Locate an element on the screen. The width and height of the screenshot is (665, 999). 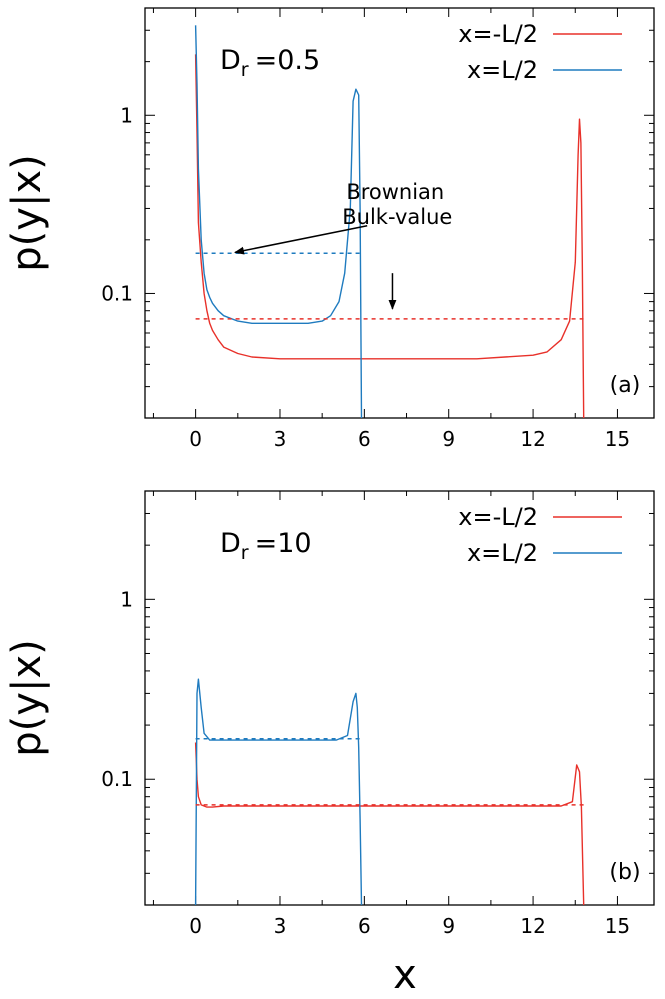
parameter-value: =10 is located at coordinates (283, 543).